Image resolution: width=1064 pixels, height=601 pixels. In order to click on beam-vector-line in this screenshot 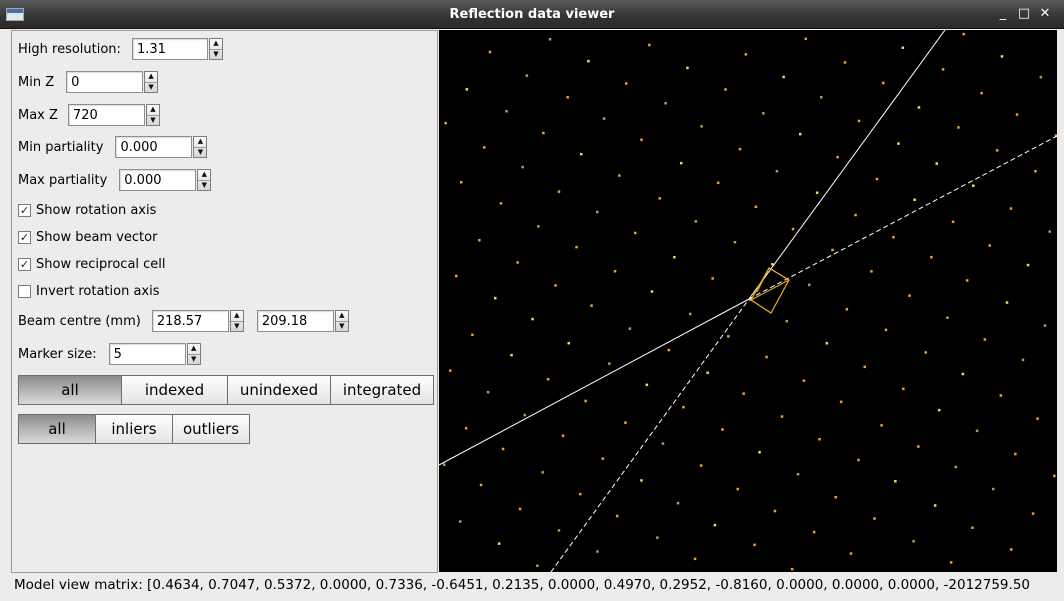, I will do `click(650, 435)`.